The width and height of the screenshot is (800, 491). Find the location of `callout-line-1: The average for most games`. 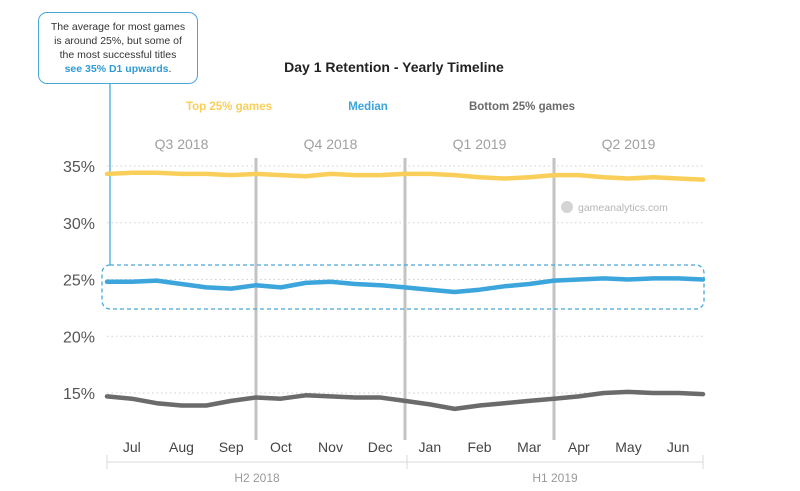

callout-line-1: The average for most games is located at coordinates (118, 27).